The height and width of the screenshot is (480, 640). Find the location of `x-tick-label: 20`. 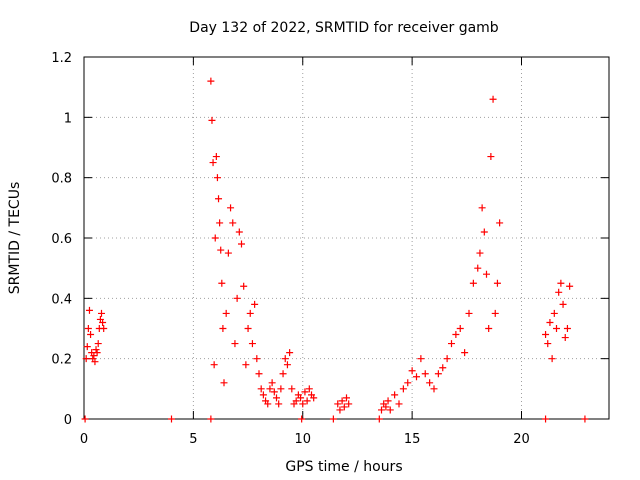

x-tick-label: 20 is located at coordinates (521, 439).